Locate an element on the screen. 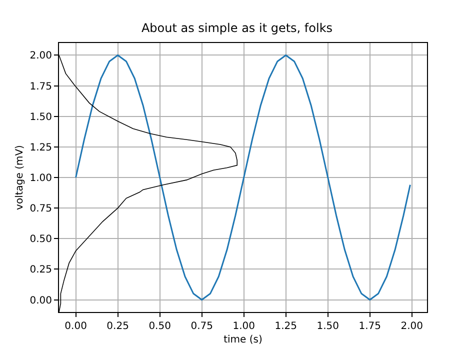  y-tick-label: 1.50 is located at coordinates (41, 117).